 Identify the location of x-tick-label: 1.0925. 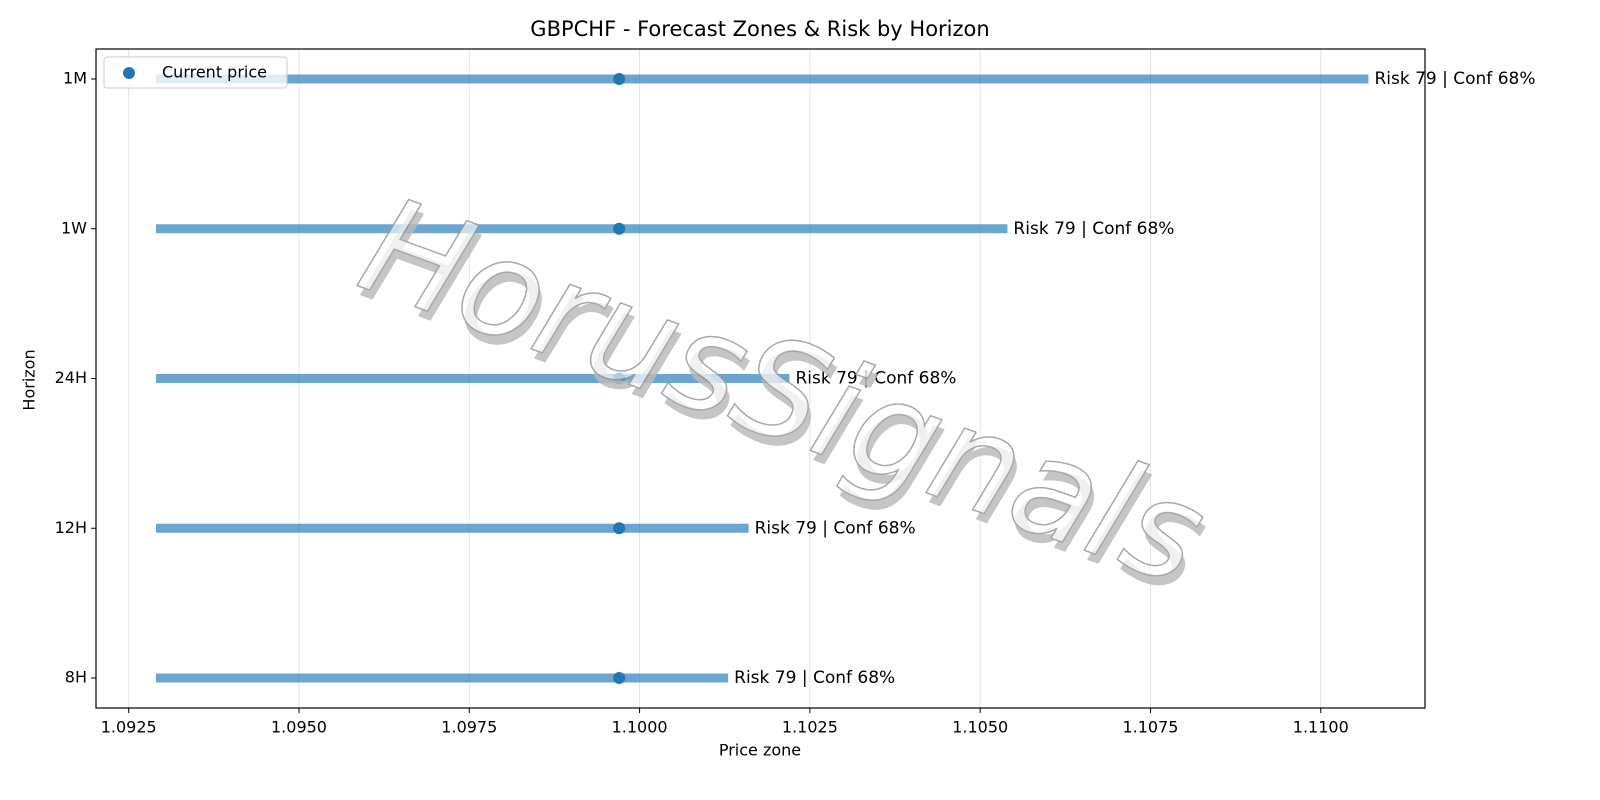
(129, 727).